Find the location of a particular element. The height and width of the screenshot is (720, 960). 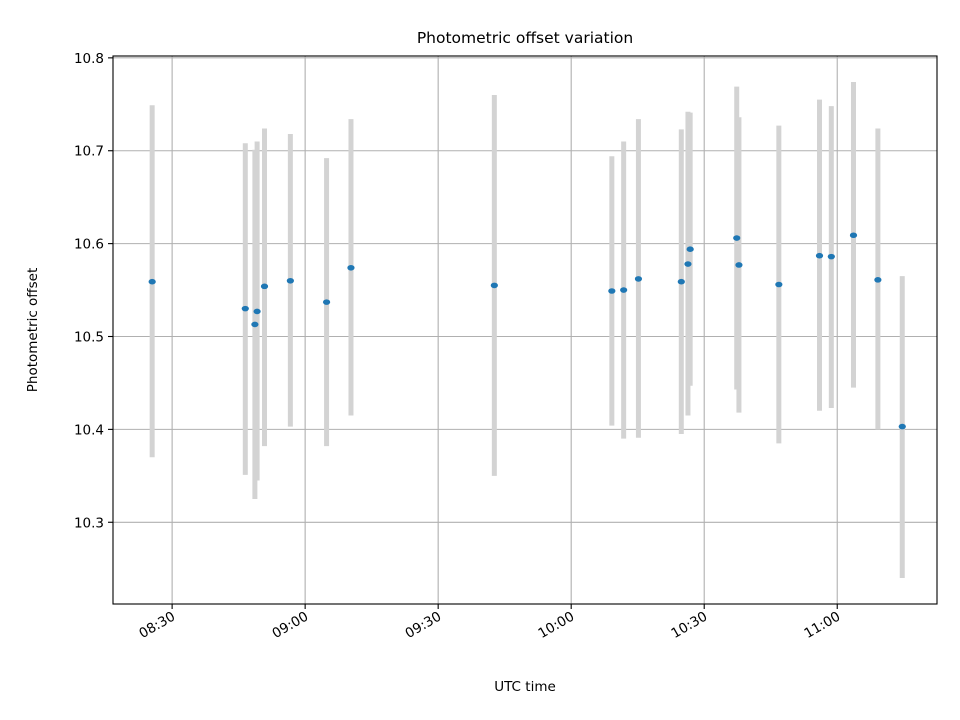

y-axis-label: Photometric offset is located at coordinates (33, 330).